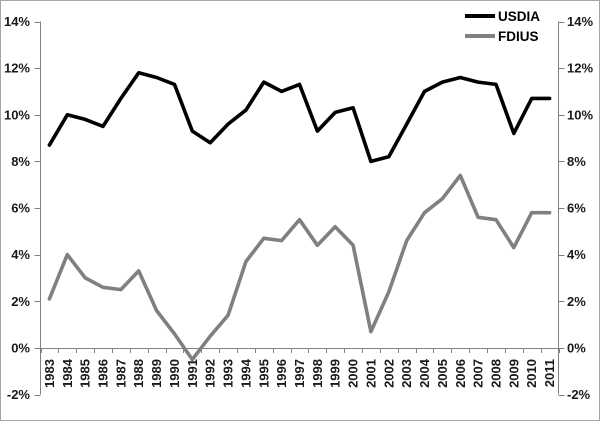 The width and height of the screenshot is (600, 421). Describe the element at coordinates (103, 373) in the screenshot. I see `x-axis-label: 1986` at that location.